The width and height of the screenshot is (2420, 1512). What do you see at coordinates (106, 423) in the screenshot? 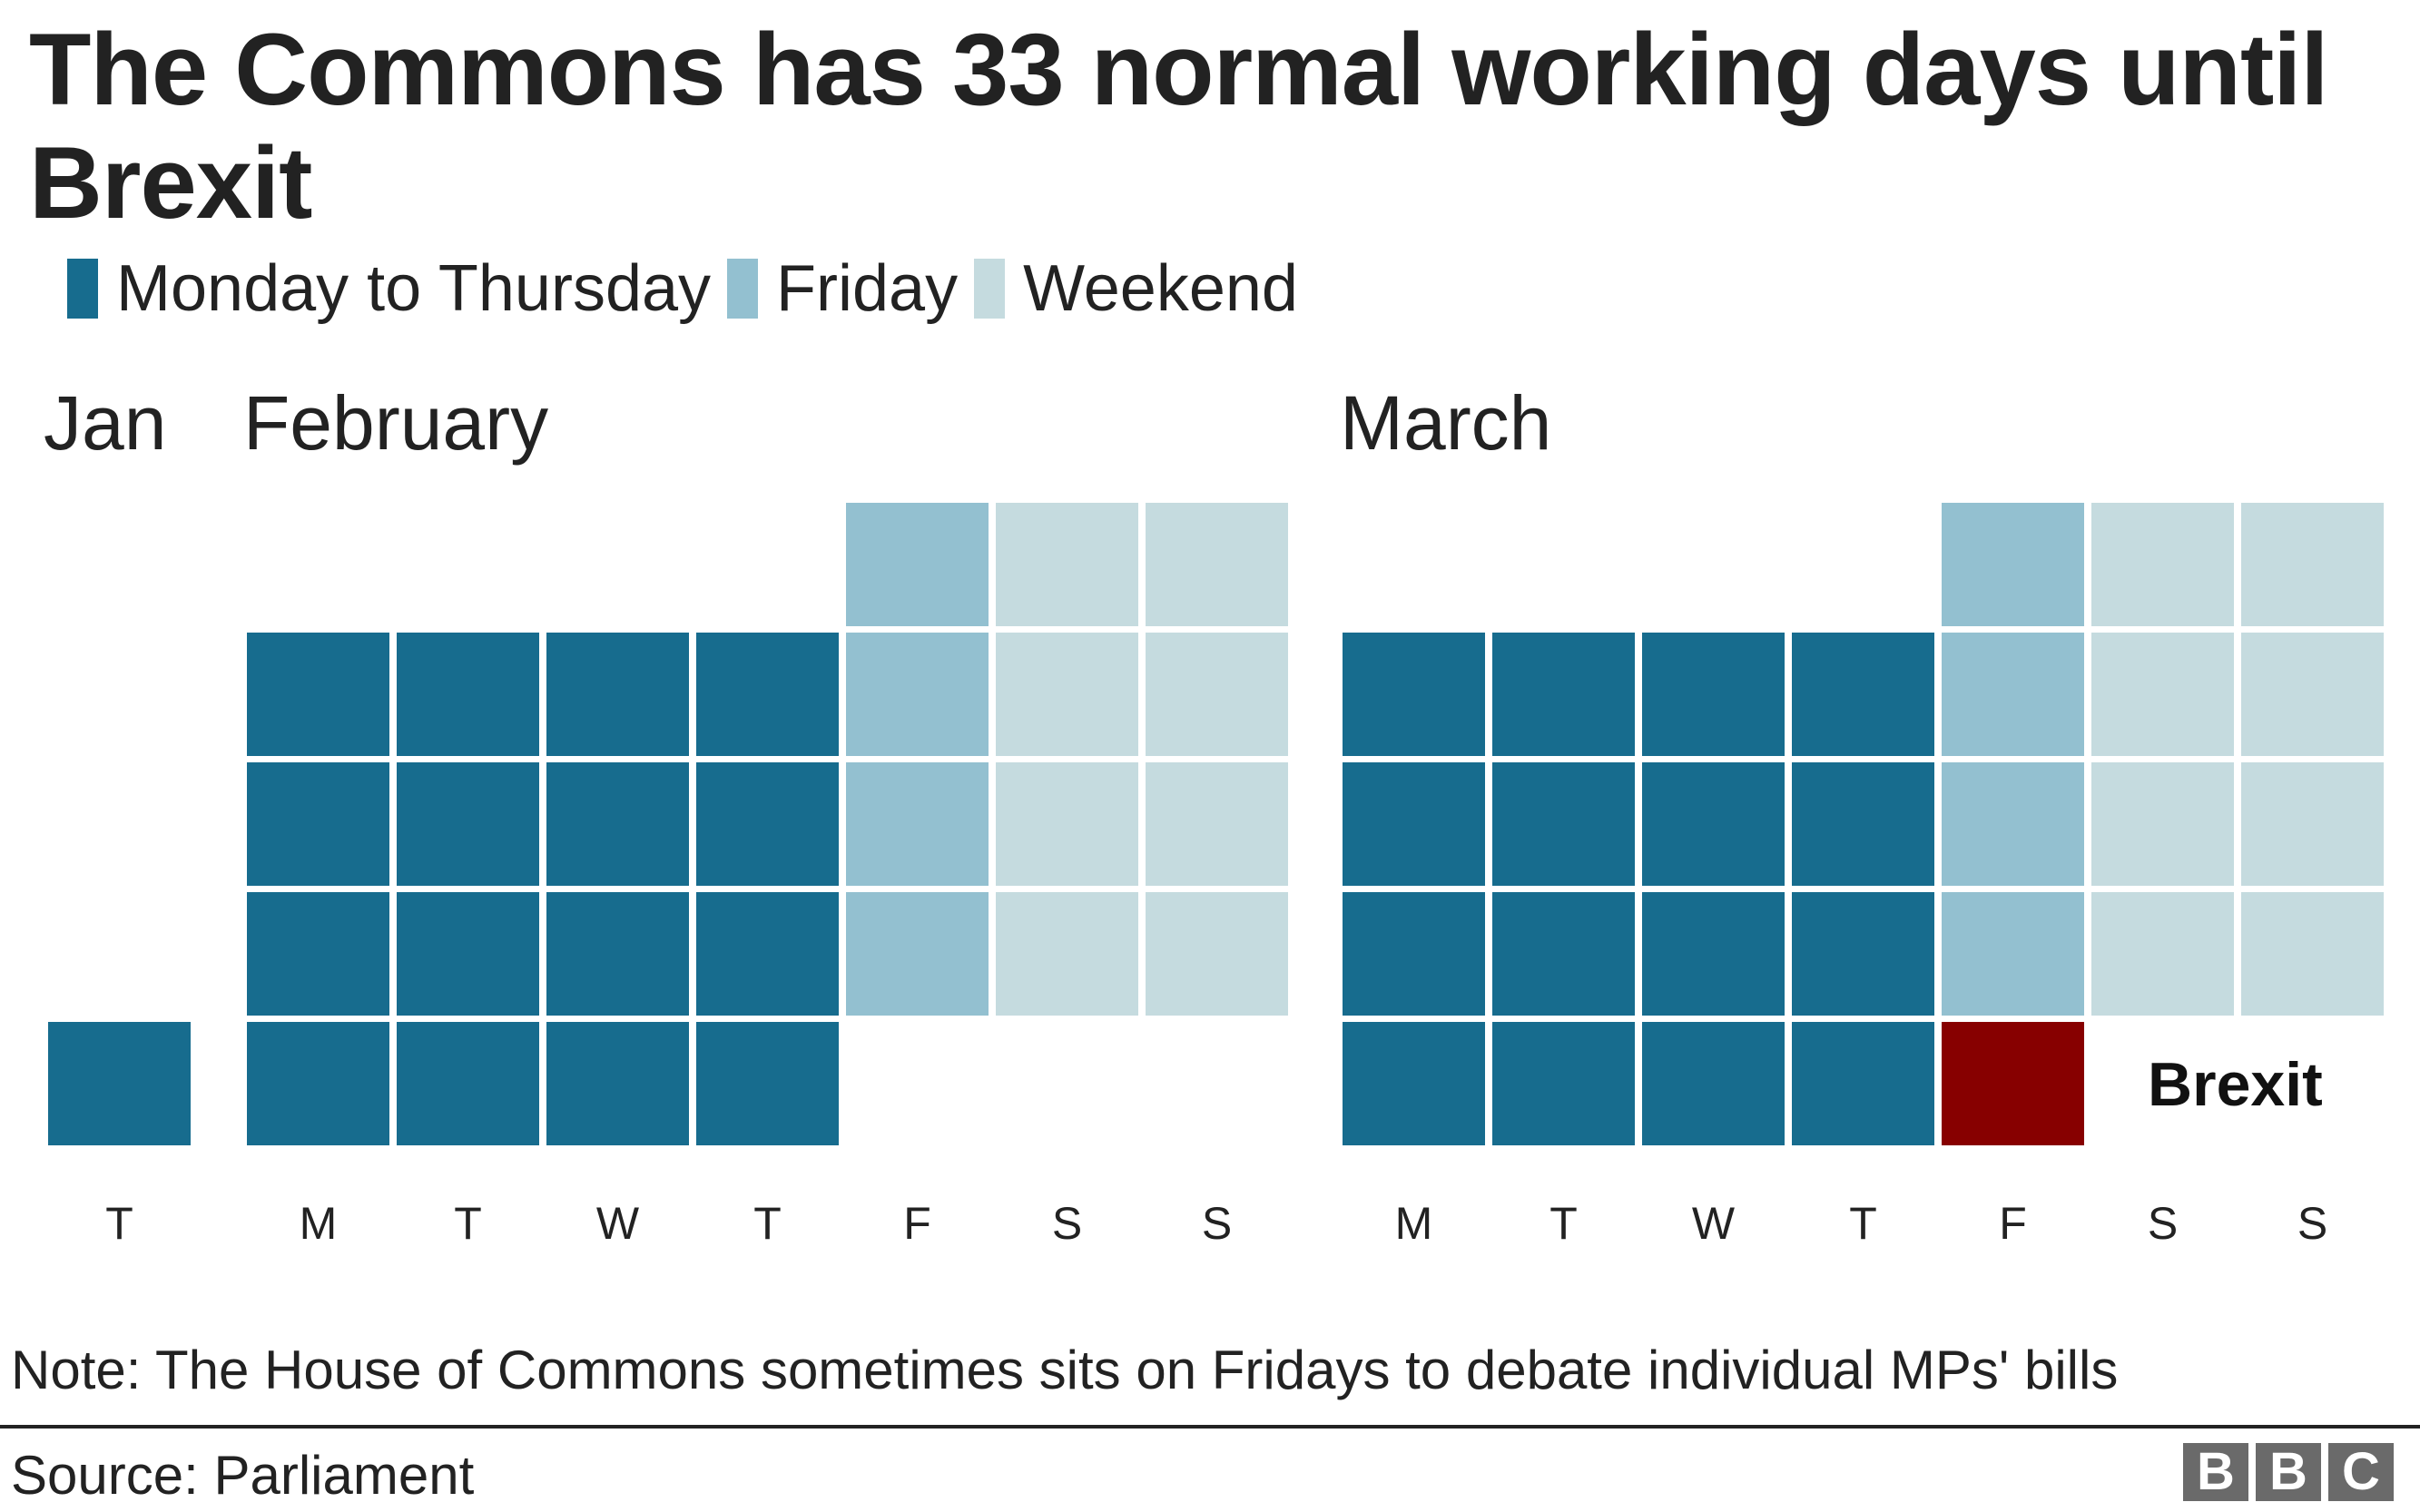
I see `month-label-jan: Jan` at bounding box center [106, 423].